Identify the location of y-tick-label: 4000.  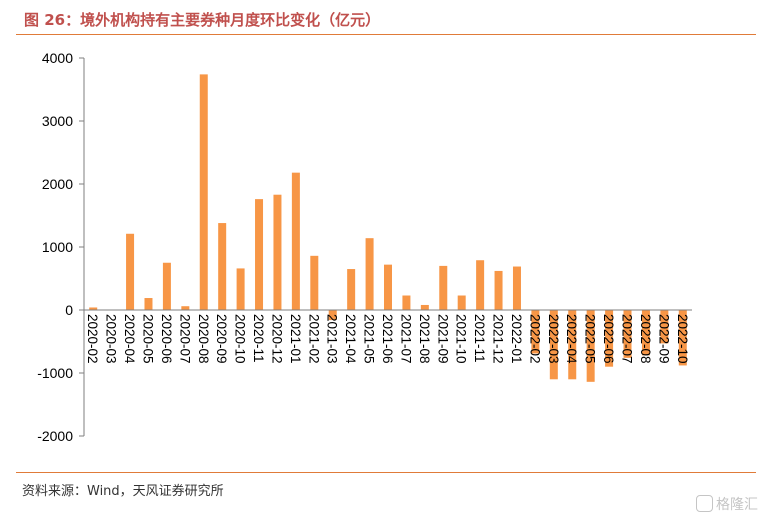
(57, 58).